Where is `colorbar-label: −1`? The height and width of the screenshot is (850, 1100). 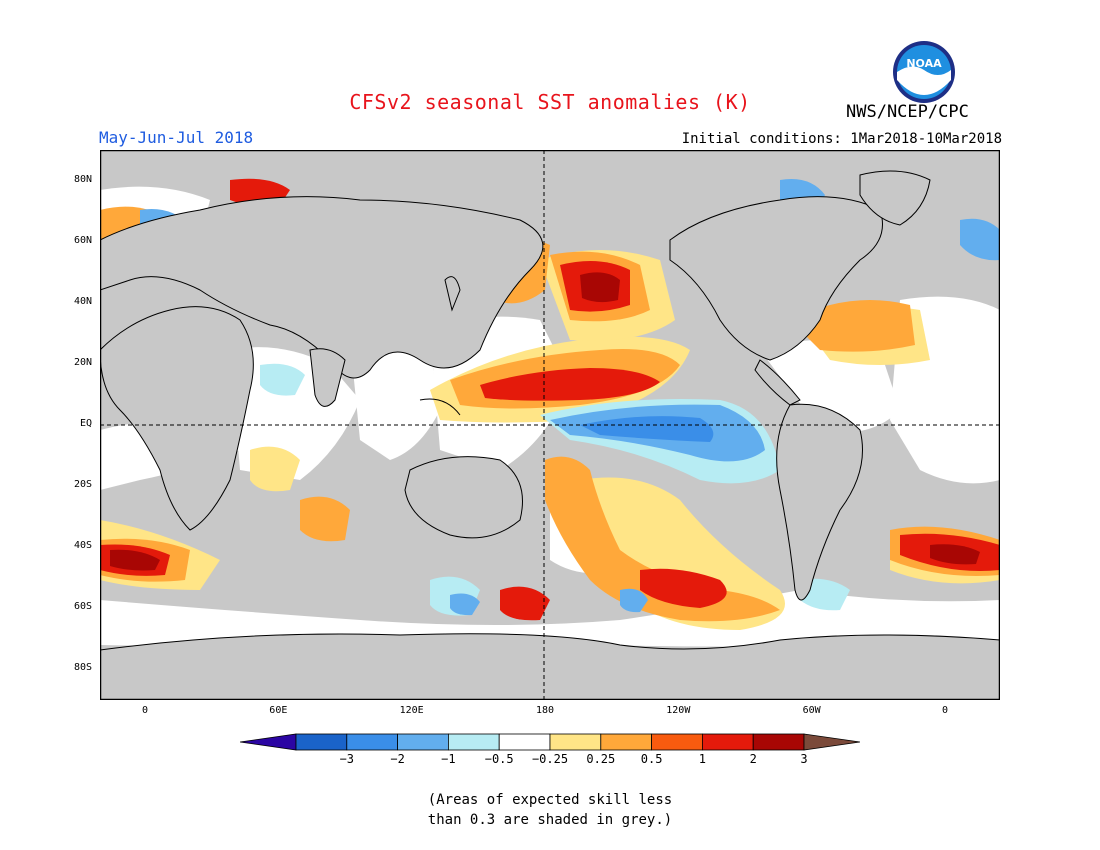 colorbar-label: −1 is located at coordinates (448, 759).